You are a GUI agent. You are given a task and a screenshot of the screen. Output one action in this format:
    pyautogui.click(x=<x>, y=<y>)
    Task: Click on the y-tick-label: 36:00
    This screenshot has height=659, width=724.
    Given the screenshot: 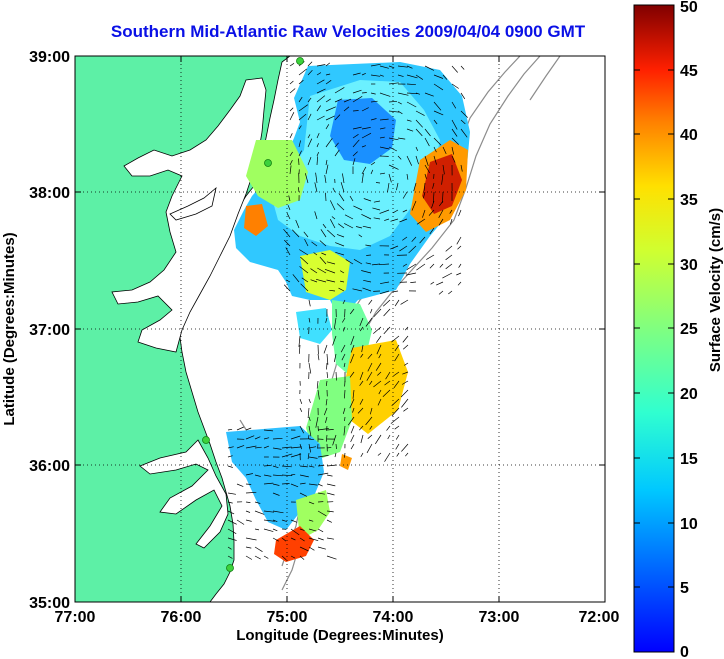 What is the action you would take?
    pyautogui.click(x=49, y=466)
    